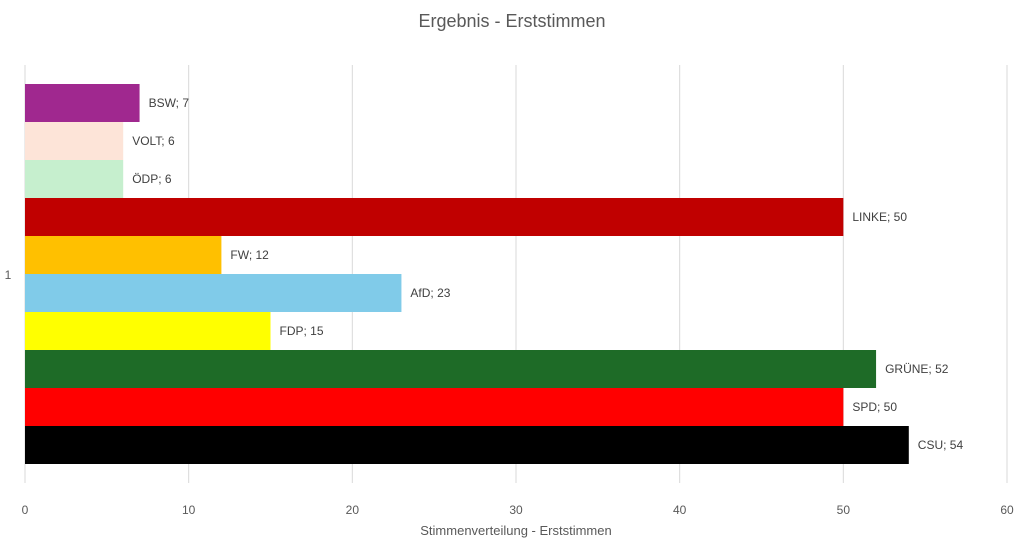 The height and width of the screenshot is (546, 1024). What do you see at coordinates (917, 369) in the screenshot?
I see `data-label-grüne: GRÜNE; 52` at bounding box center [917, 369].